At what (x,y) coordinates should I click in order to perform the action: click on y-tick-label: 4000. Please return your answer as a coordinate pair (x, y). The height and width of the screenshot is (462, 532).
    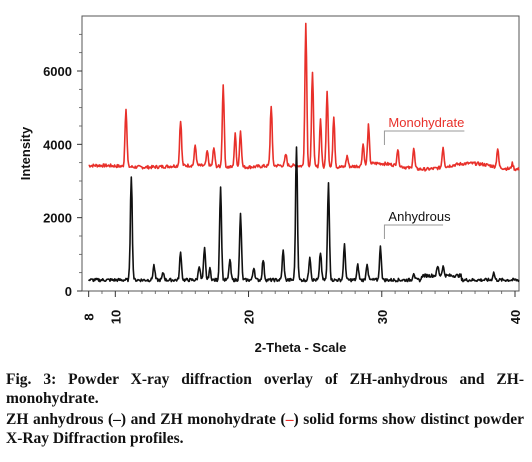
    Looking at the image, I should click on (57, 144).